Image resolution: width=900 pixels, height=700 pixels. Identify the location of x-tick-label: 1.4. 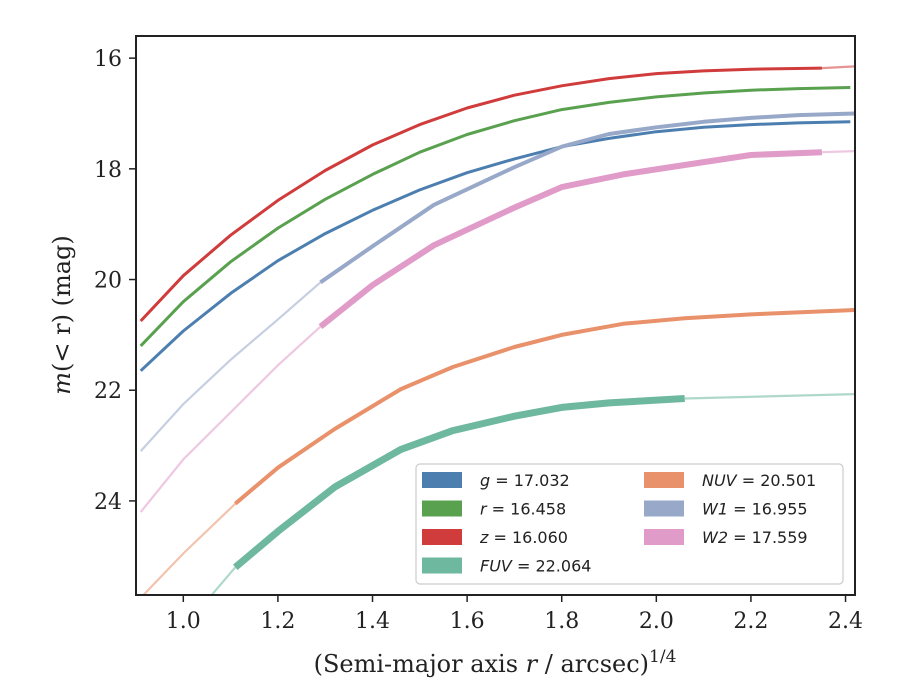
(372, 621).